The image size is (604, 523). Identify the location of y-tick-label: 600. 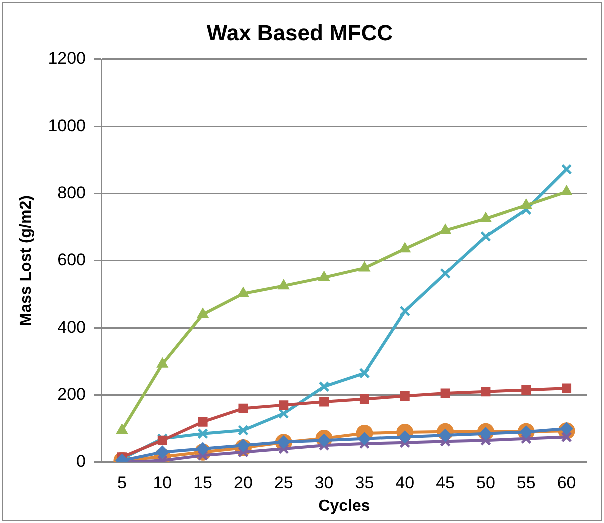
(72, 260).